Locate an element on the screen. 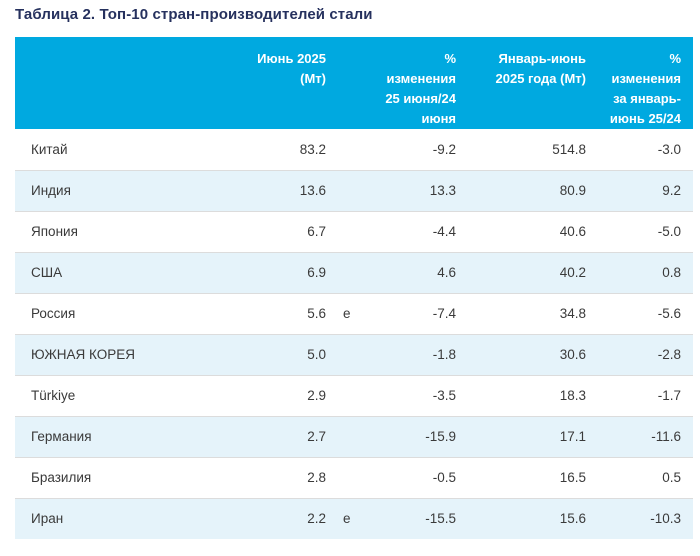 This screenshot has width=700, height=556. pct-change-half-year: -3.0 is located at coordinates (669, 149).